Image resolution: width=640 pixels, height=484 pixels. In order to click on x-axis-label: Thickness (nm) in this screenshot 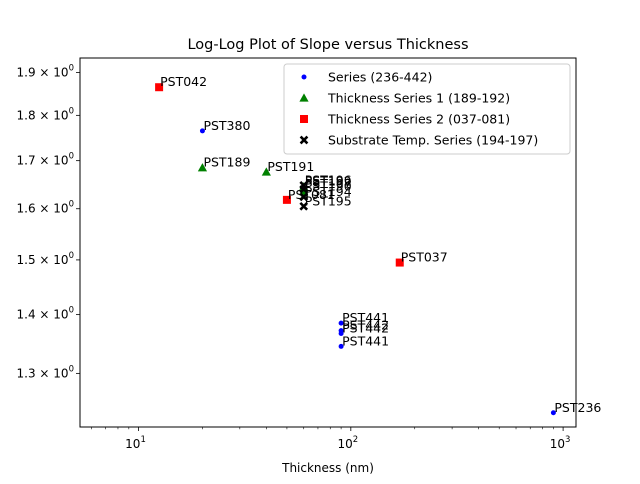, I will do `click(327, 468)`.